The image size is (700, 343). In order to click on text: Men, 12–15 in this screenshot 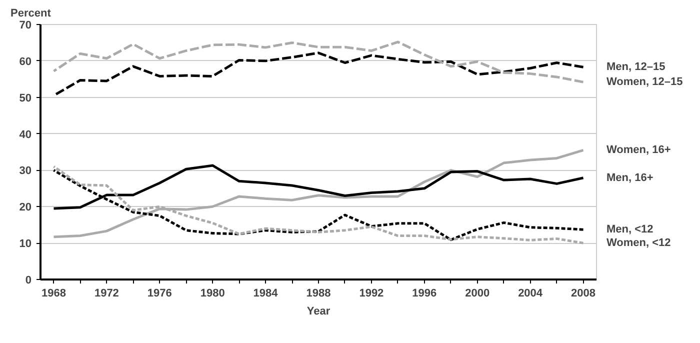, I will do `click(636, 67)`.